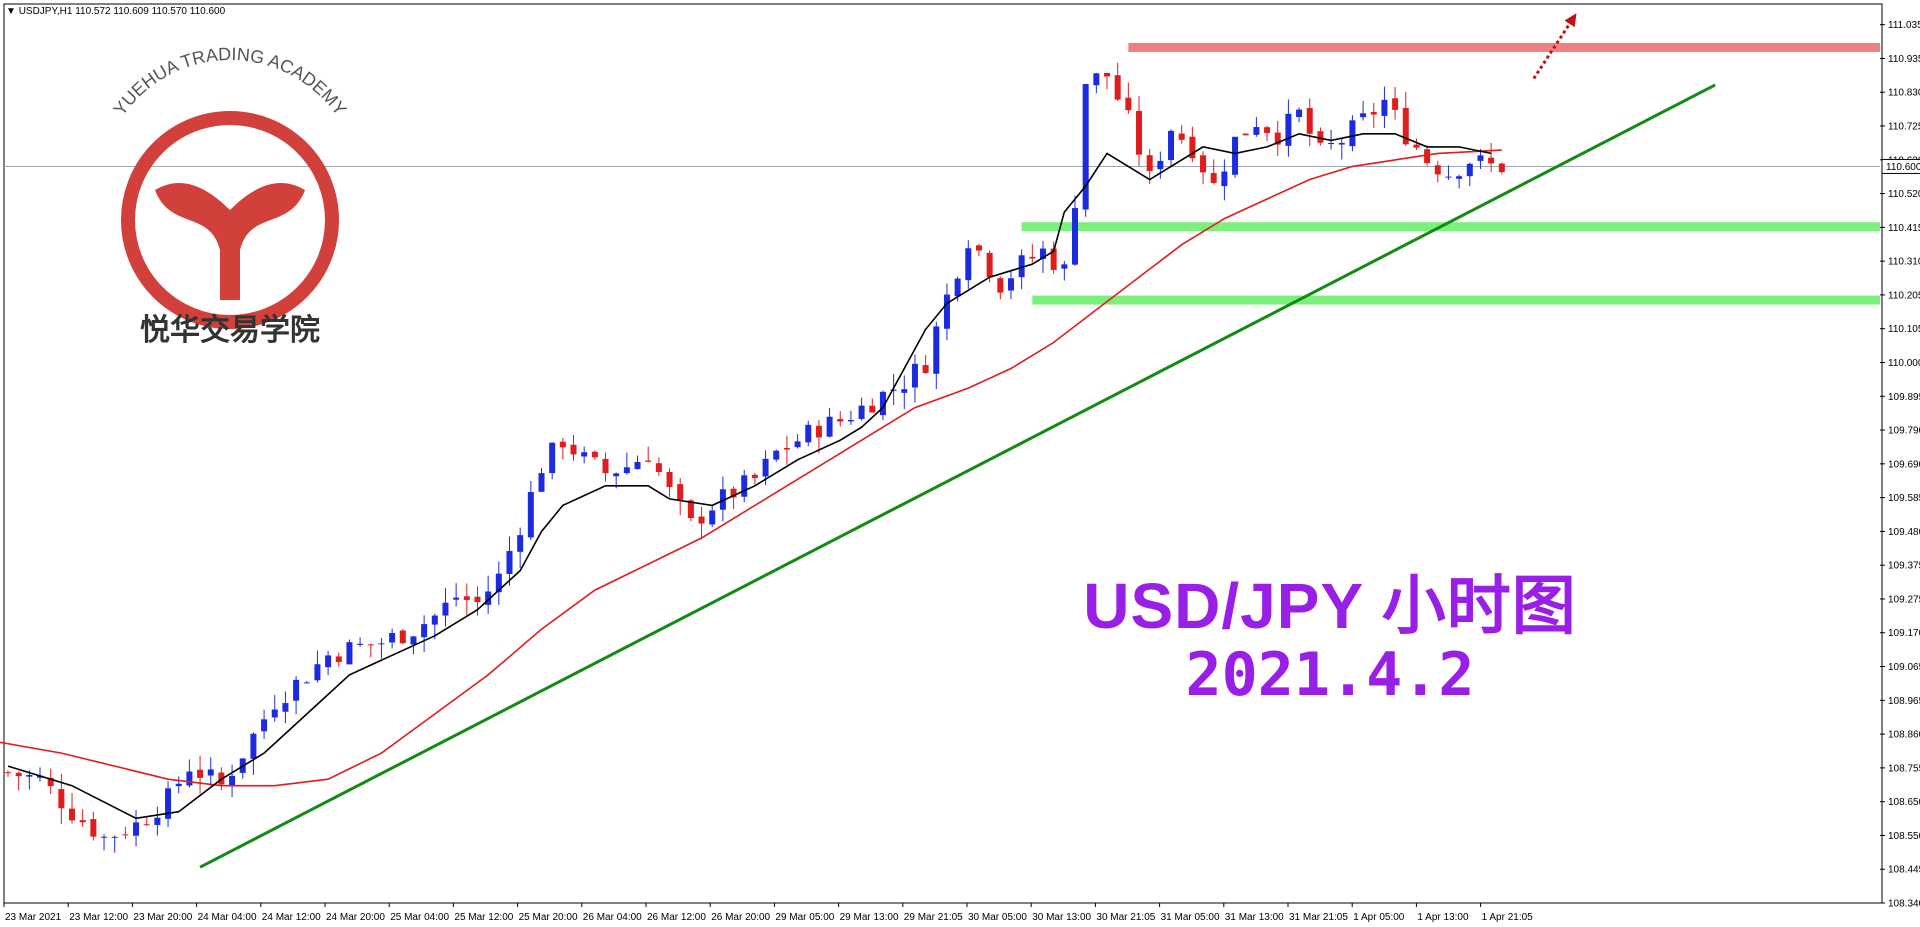 The image size is (1920, 927). What do you see at coordinates (1904, 363) in the screenshot?
I see `y-tick-label: 110.000` at bounding box center [1904, 363].